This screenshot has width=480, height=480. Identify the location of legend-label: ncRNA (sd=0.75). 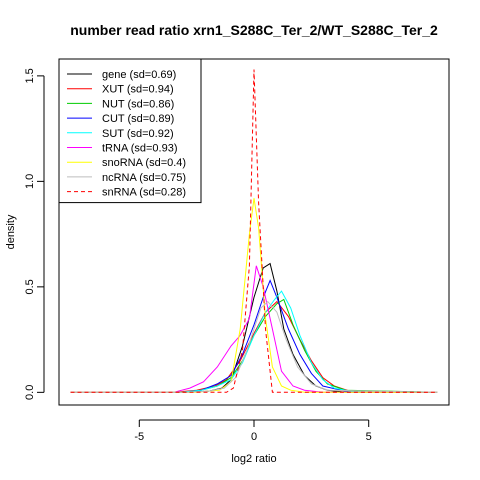
(144, 178).